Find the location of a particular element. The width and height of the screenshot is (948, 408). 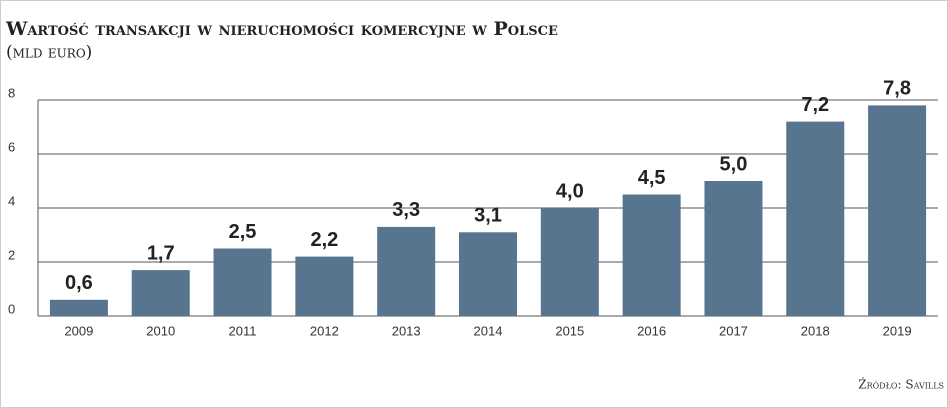

chart-subtitle: (mld euro) is located at coordinates (49, 53).